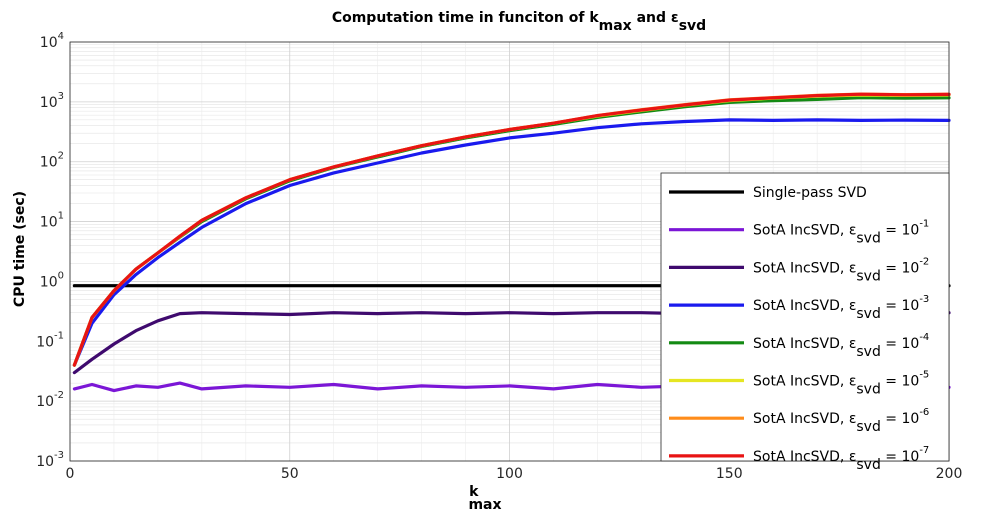  I want to click on y-tick-label: 10⁴, so click(52, 41).